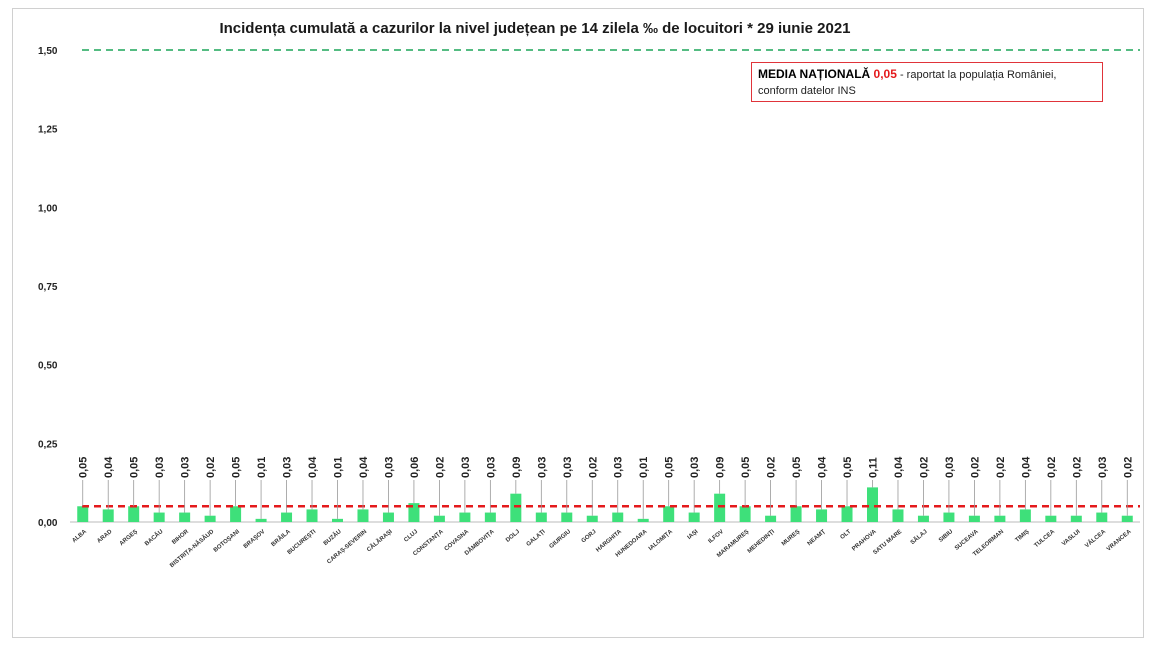  I want to click on x-tick-label: ALBA, so click(79, 537).